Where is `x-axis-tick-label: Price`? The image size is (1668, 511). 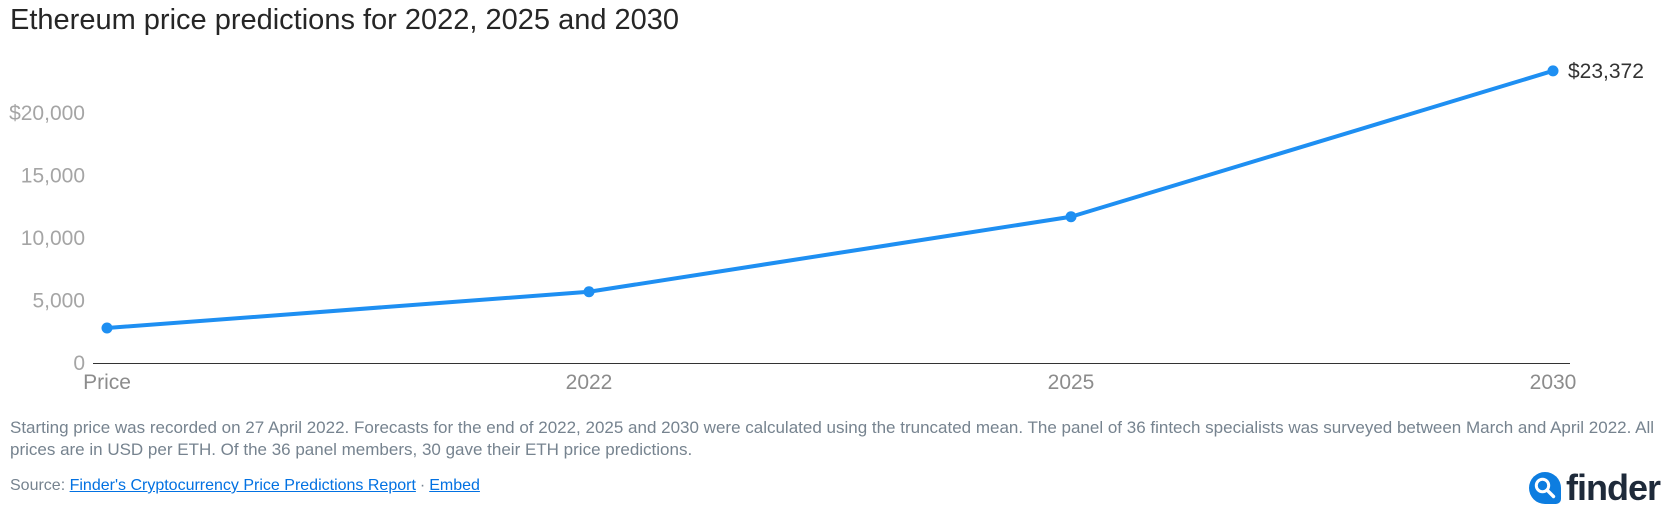 x-axis-tick-label: Price is located at coordinates (107, 382).